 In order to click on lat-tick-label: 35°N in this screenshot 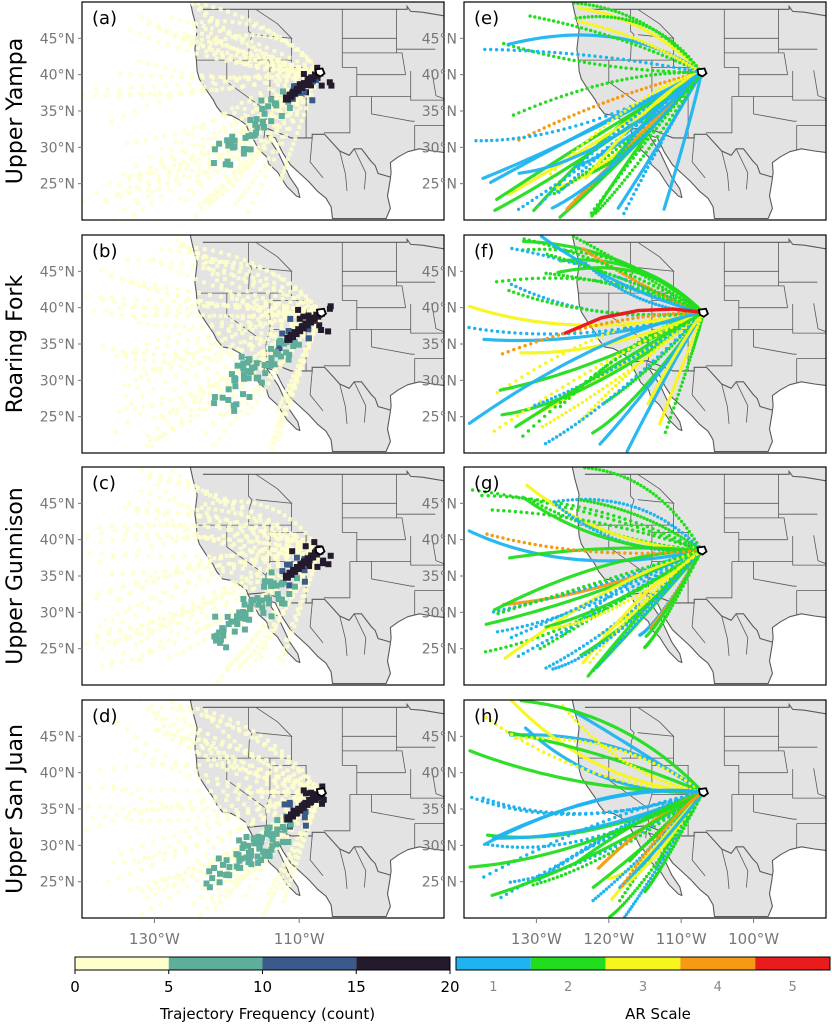, I will do `click(57, 112)`.